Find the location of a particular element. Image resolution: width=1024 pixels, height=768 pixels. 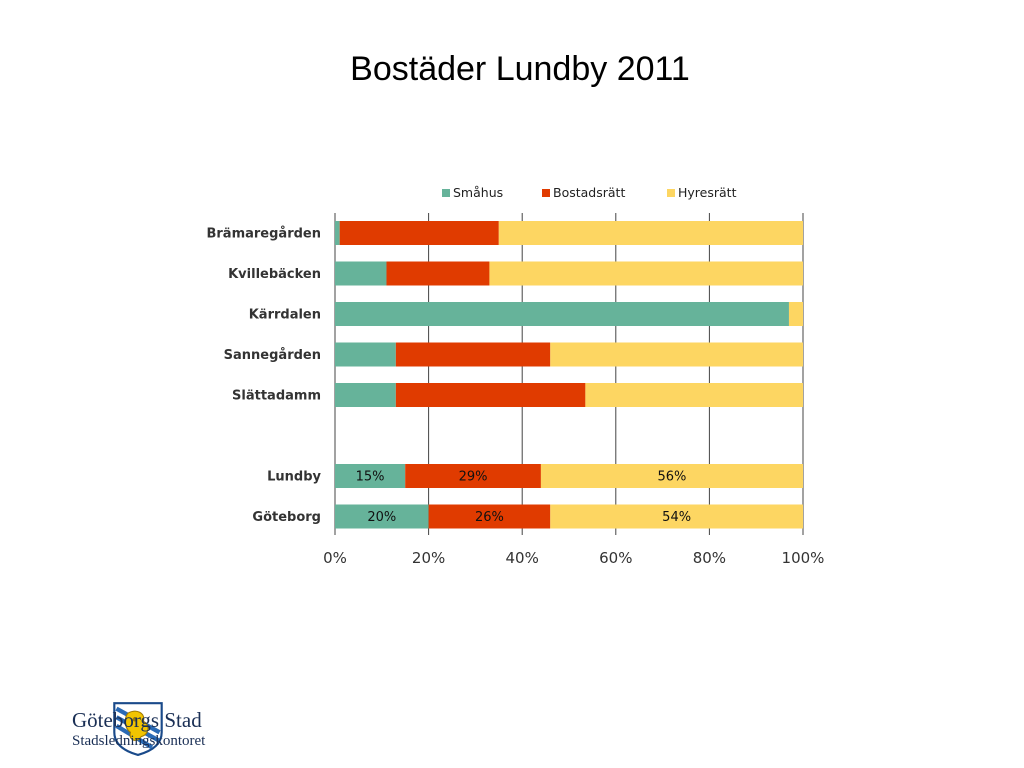

org-subtitle: Stadsledningskontoret is located at coordinates (139, 741).